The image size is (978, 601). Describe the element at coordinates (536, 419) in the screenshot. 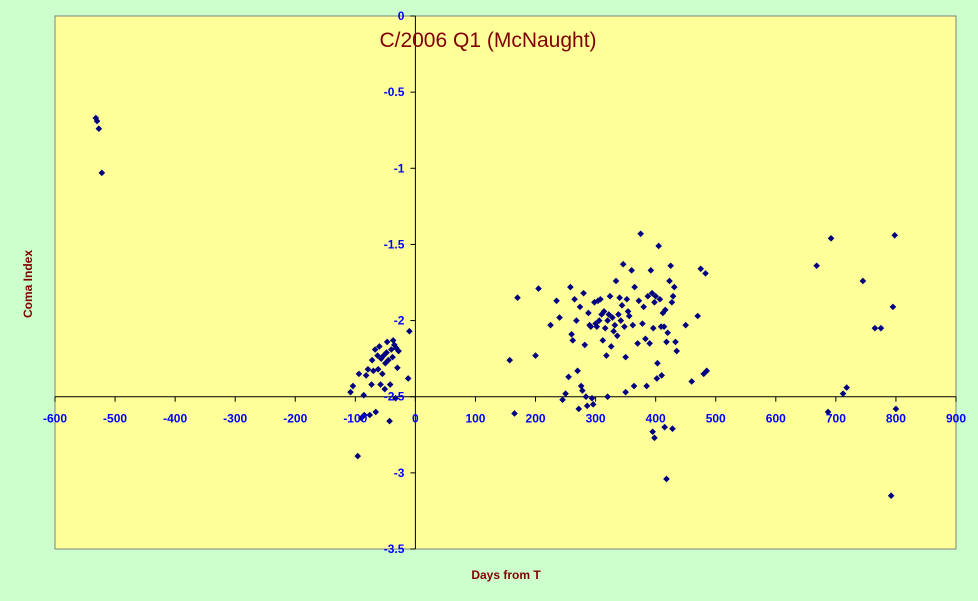

I see `x-tick-label: 200` at that location.